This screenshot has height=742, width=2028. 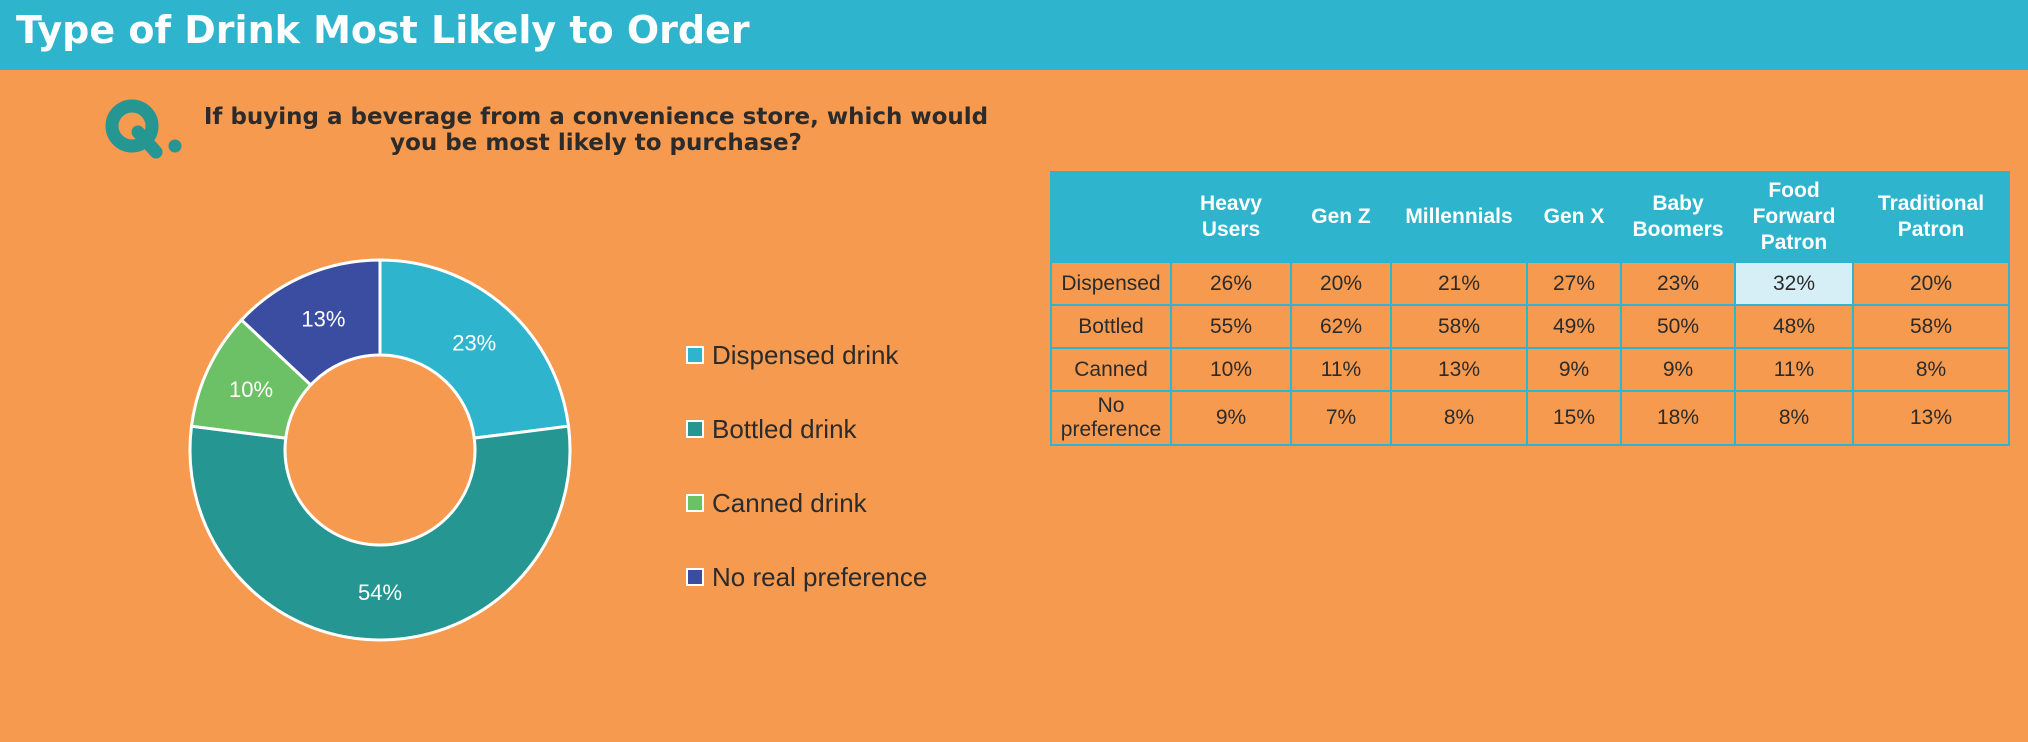 I want to click on donut-slice-bottled-drink, so click(x=380, y=533).